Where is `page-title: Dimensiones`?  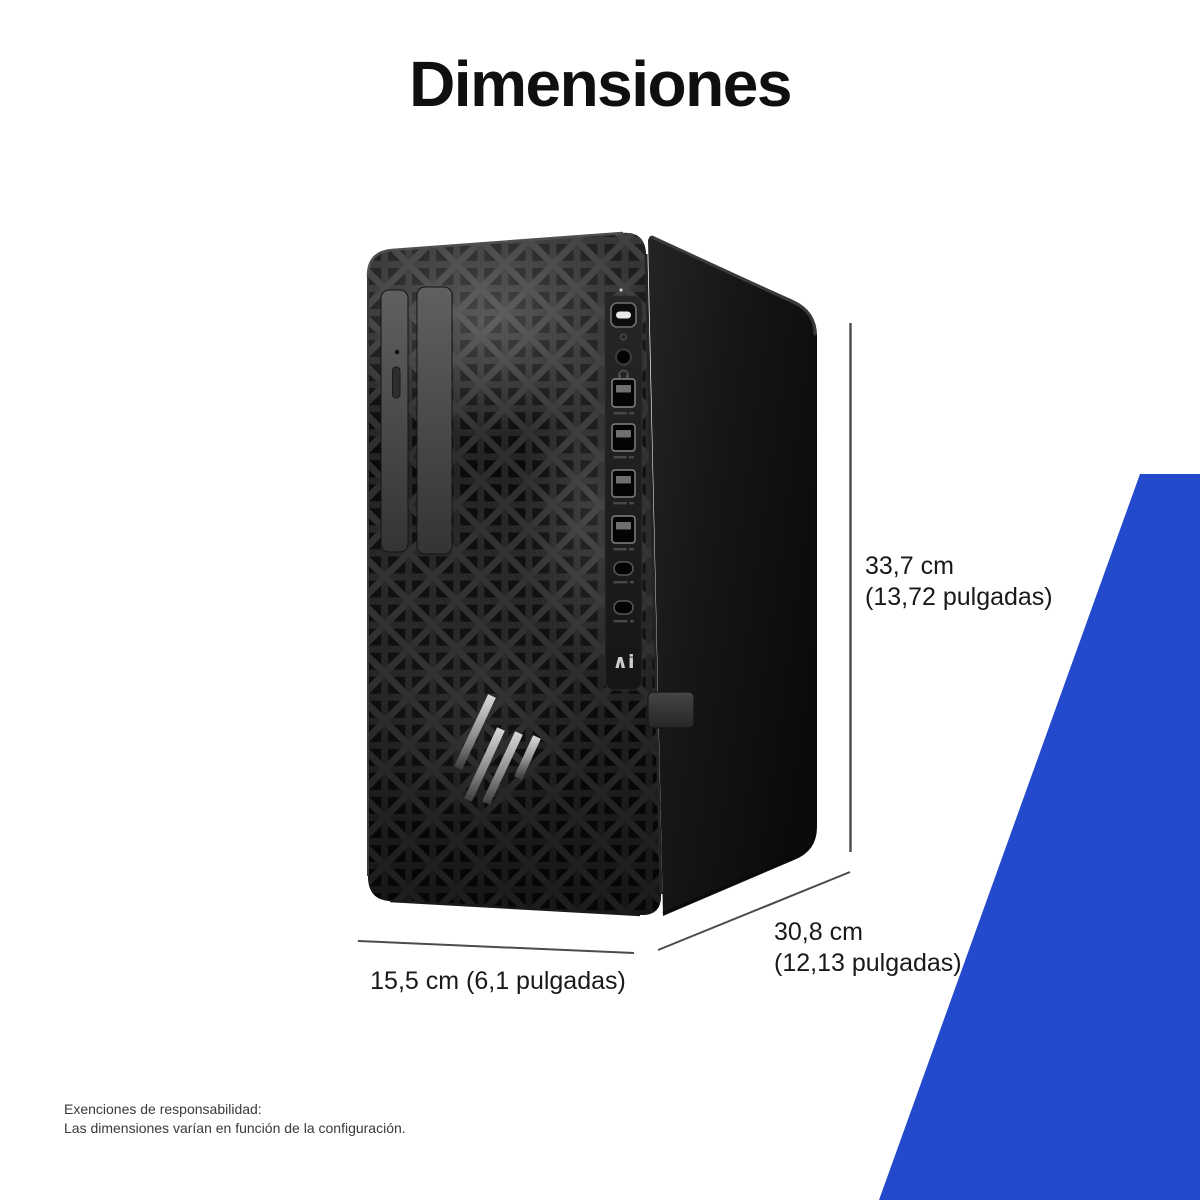
page-title: Dimensiones is located at coordinates (600, 84).